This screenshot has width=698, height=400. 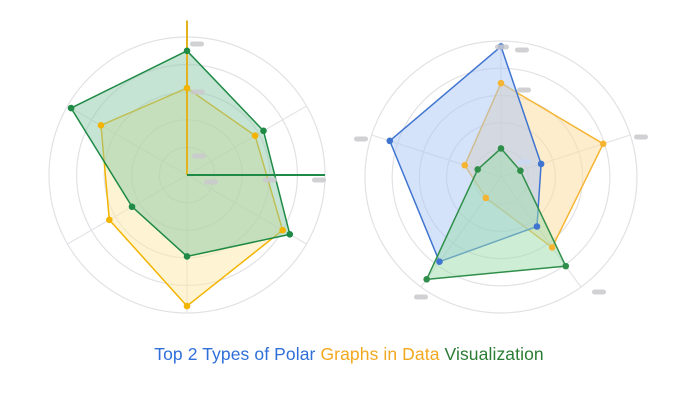 I want to click on title-part-1: Top 2 Types of Polar, so click(x=235, y=354).